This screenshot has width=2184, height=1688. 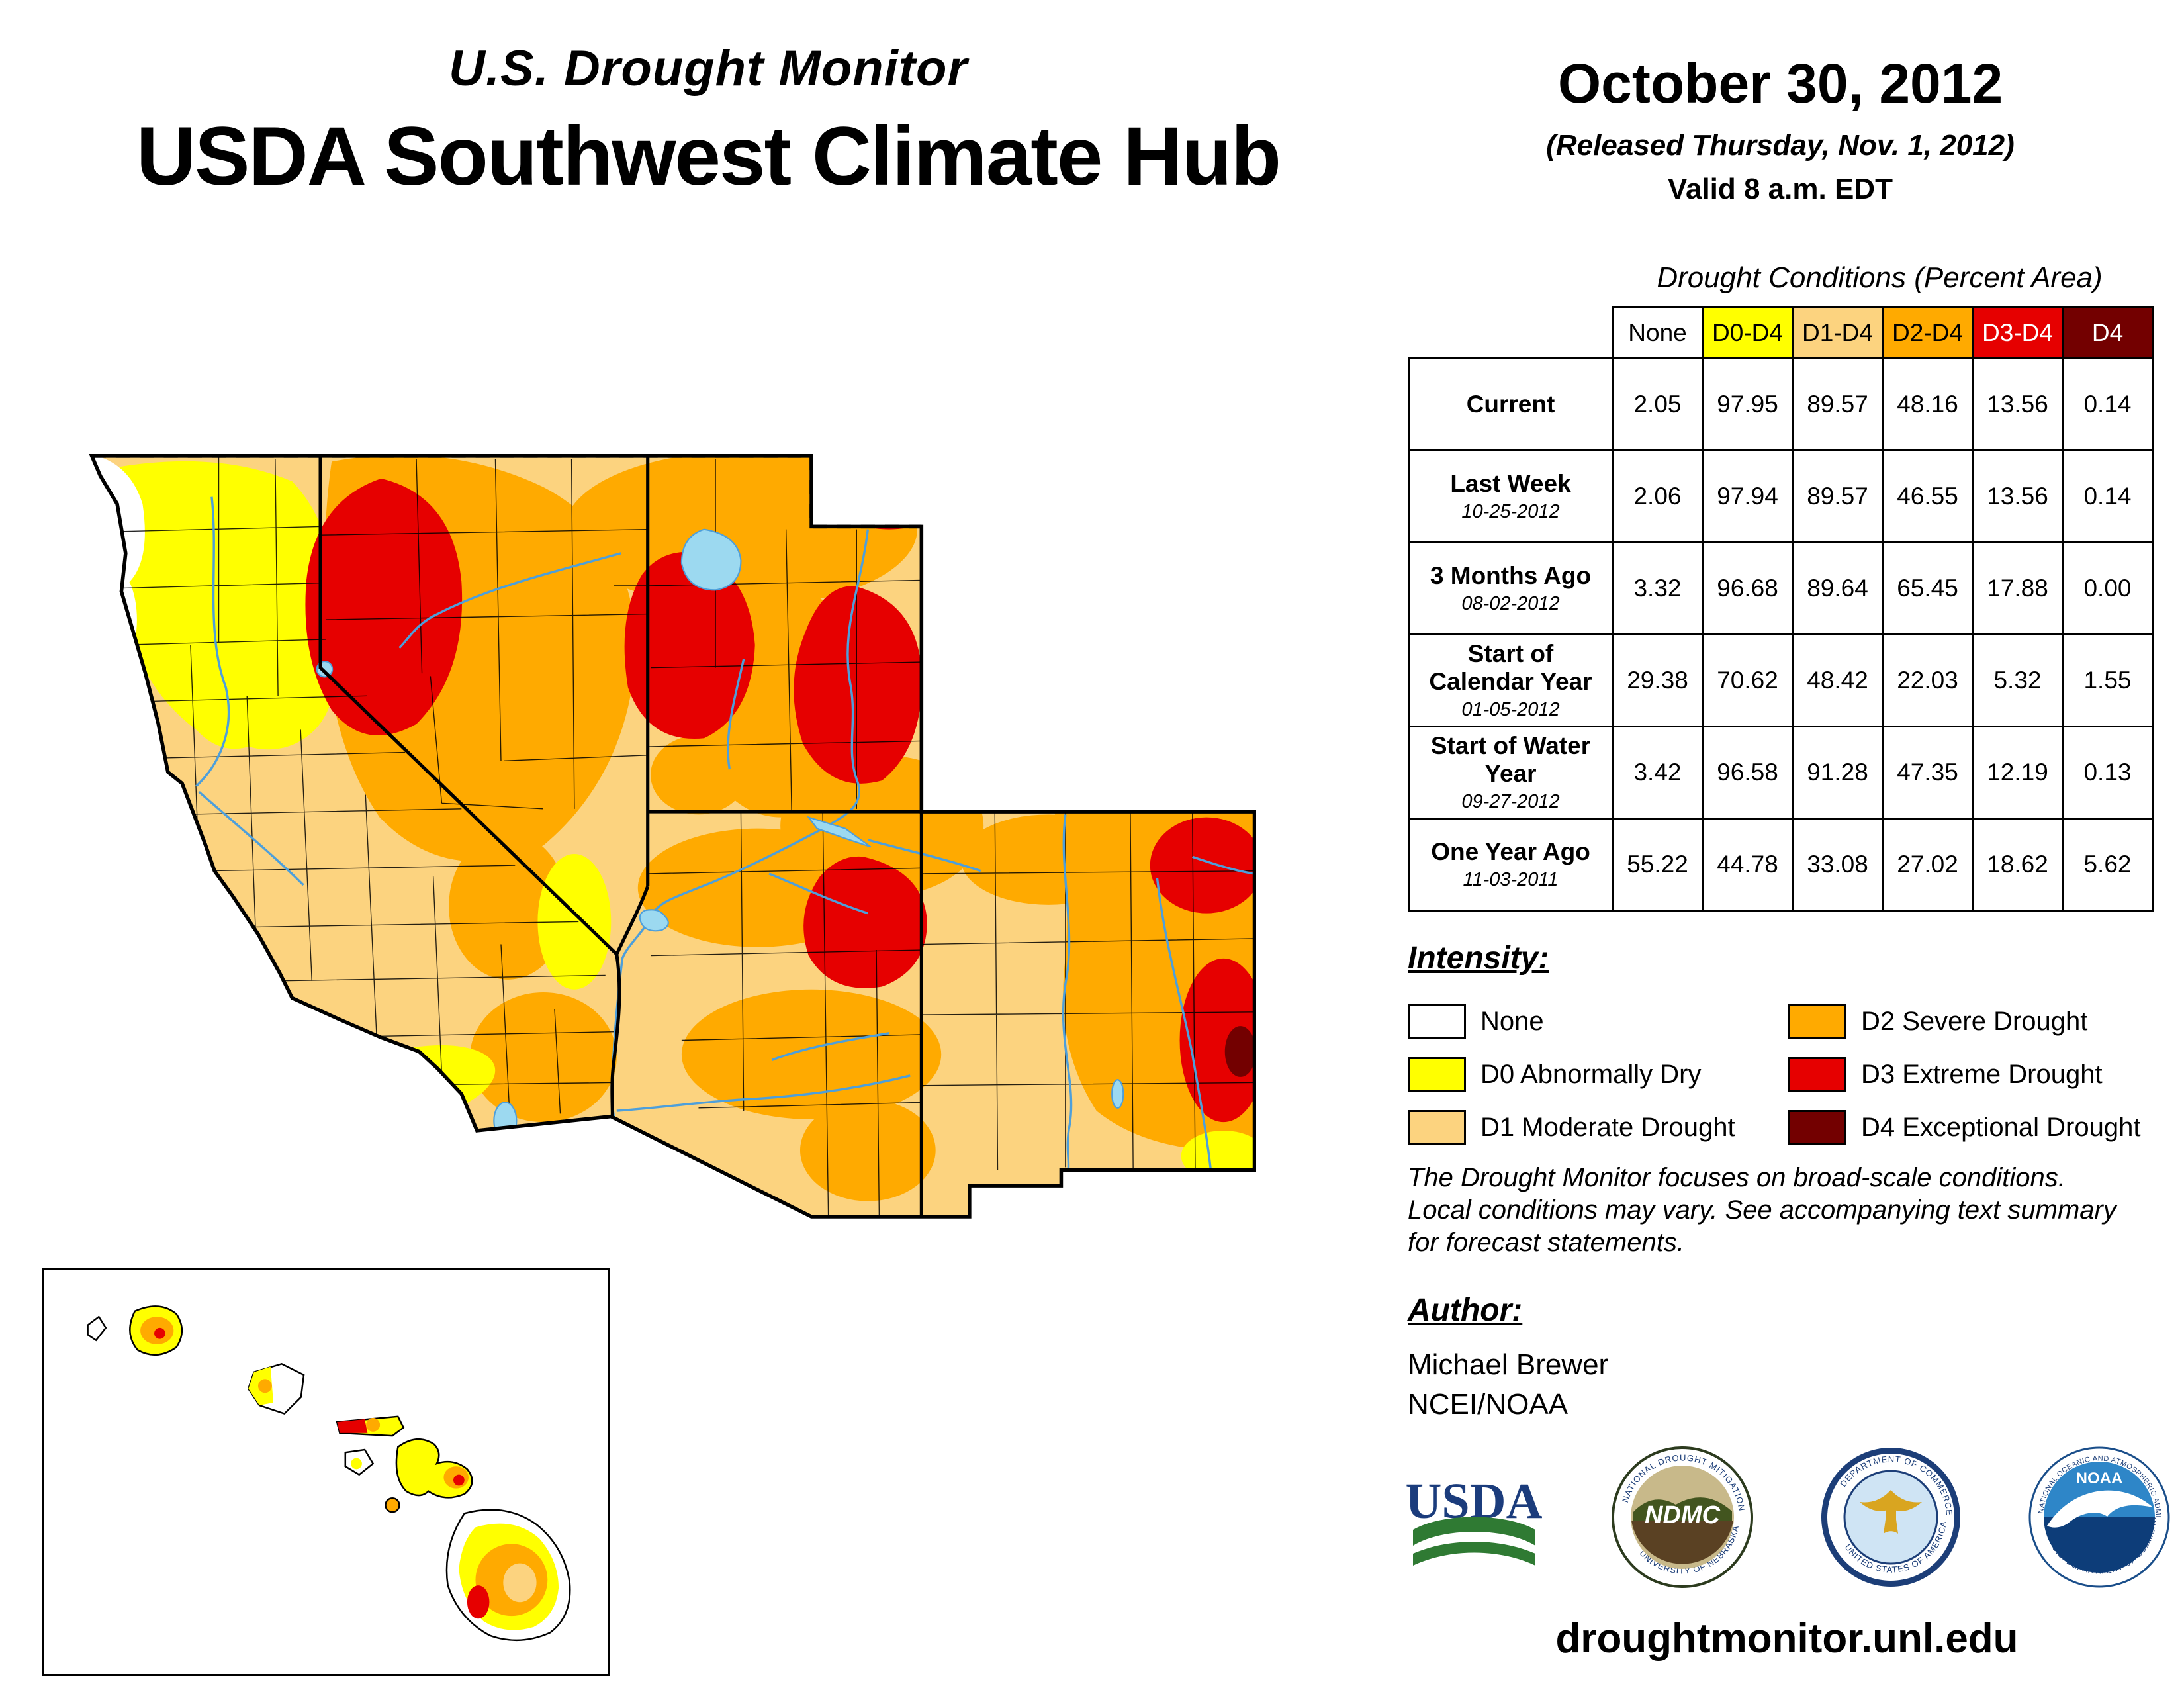 What do you see at coordinates (2108, 865) in the screenshot?
I see `table-value: 5.62` at bounding box center [2108, 865].